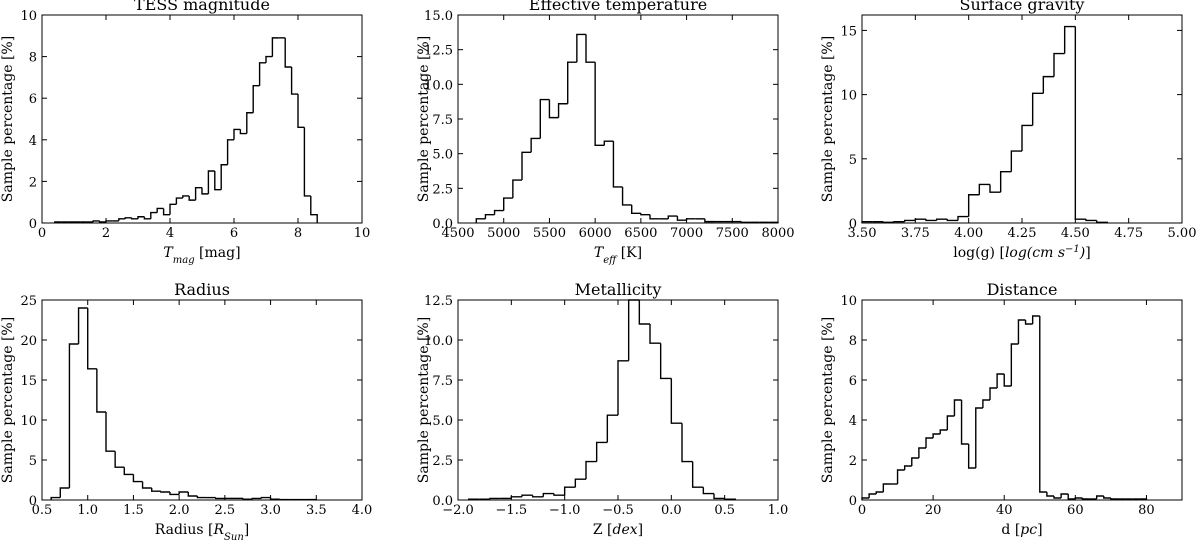 This screenshot has width=1200, height=540. Describe the element at coordinates (457, 233) in the screenshot. I see `x-tick-label: 4500` at that location.